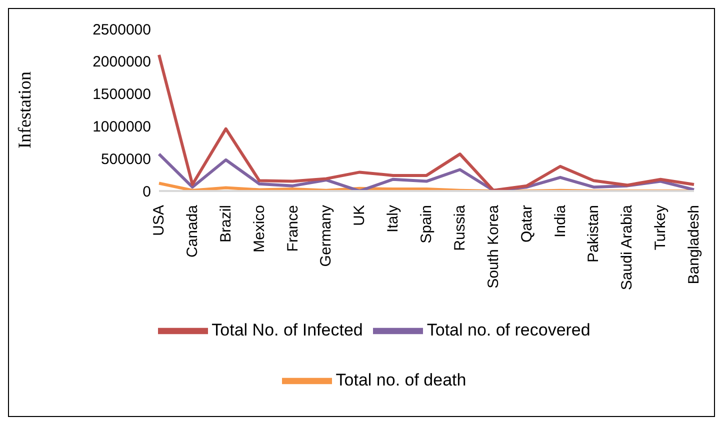 The height and width of the screenshot is (425, 723). Describe the element at coordinates (121, 62) in the screenshot. I see `y-tick-label: 2000000` at that location.